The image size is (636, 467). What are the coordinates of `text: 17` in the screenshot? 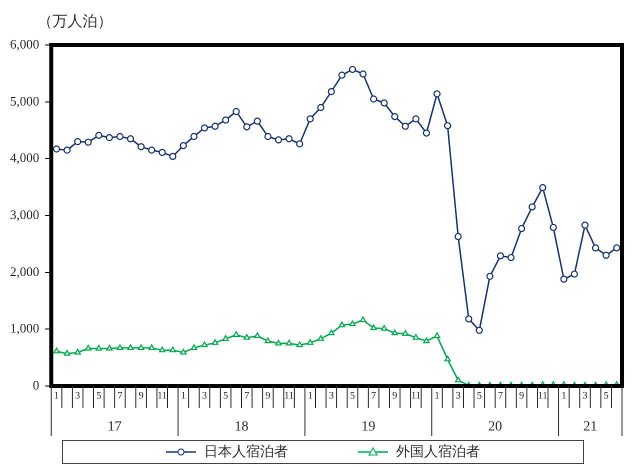 It's located at (115, 427).